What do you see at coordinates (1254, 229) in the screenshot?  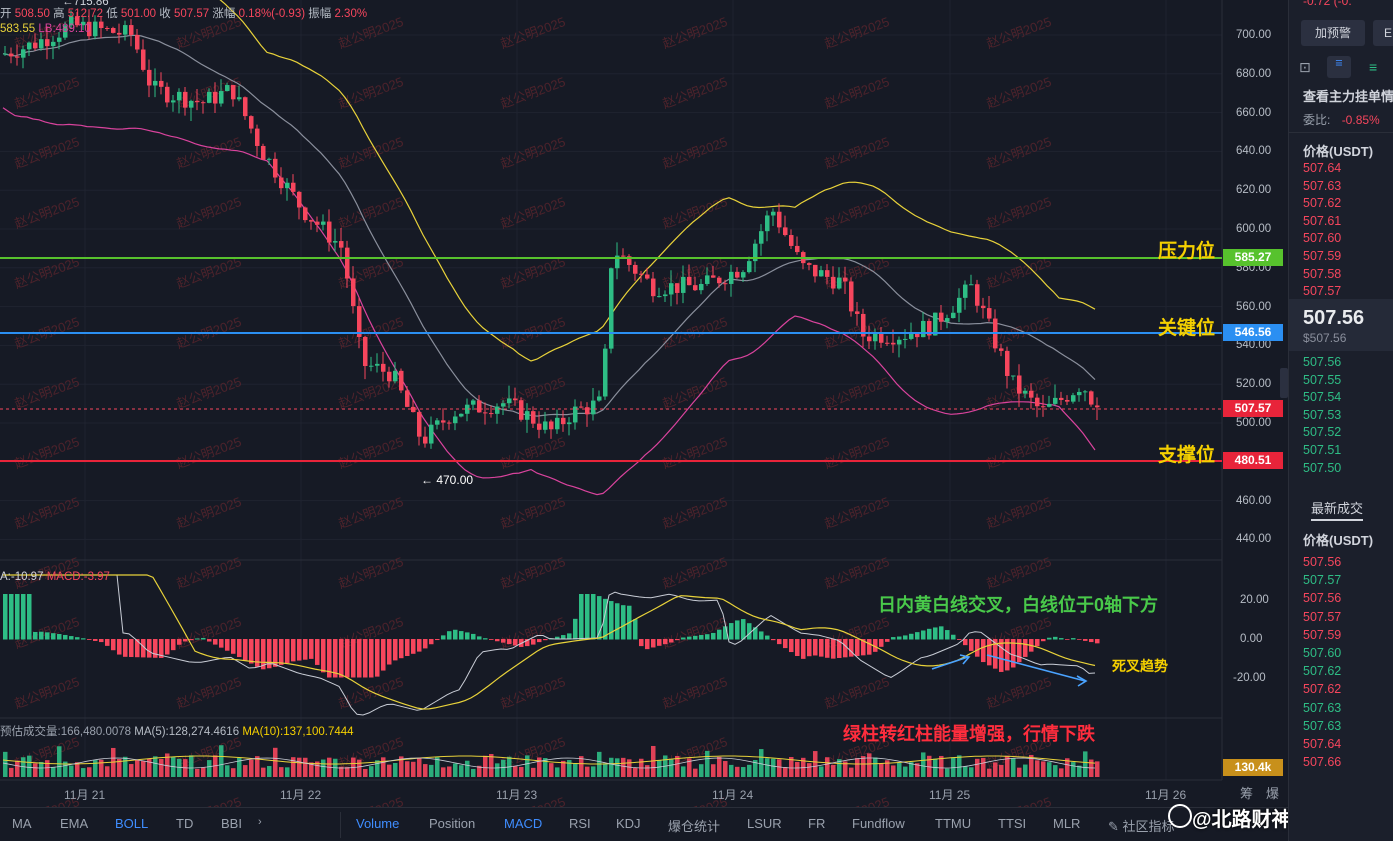 I see `price-axis-label: 600.00` at bounding box center [1254, 229].